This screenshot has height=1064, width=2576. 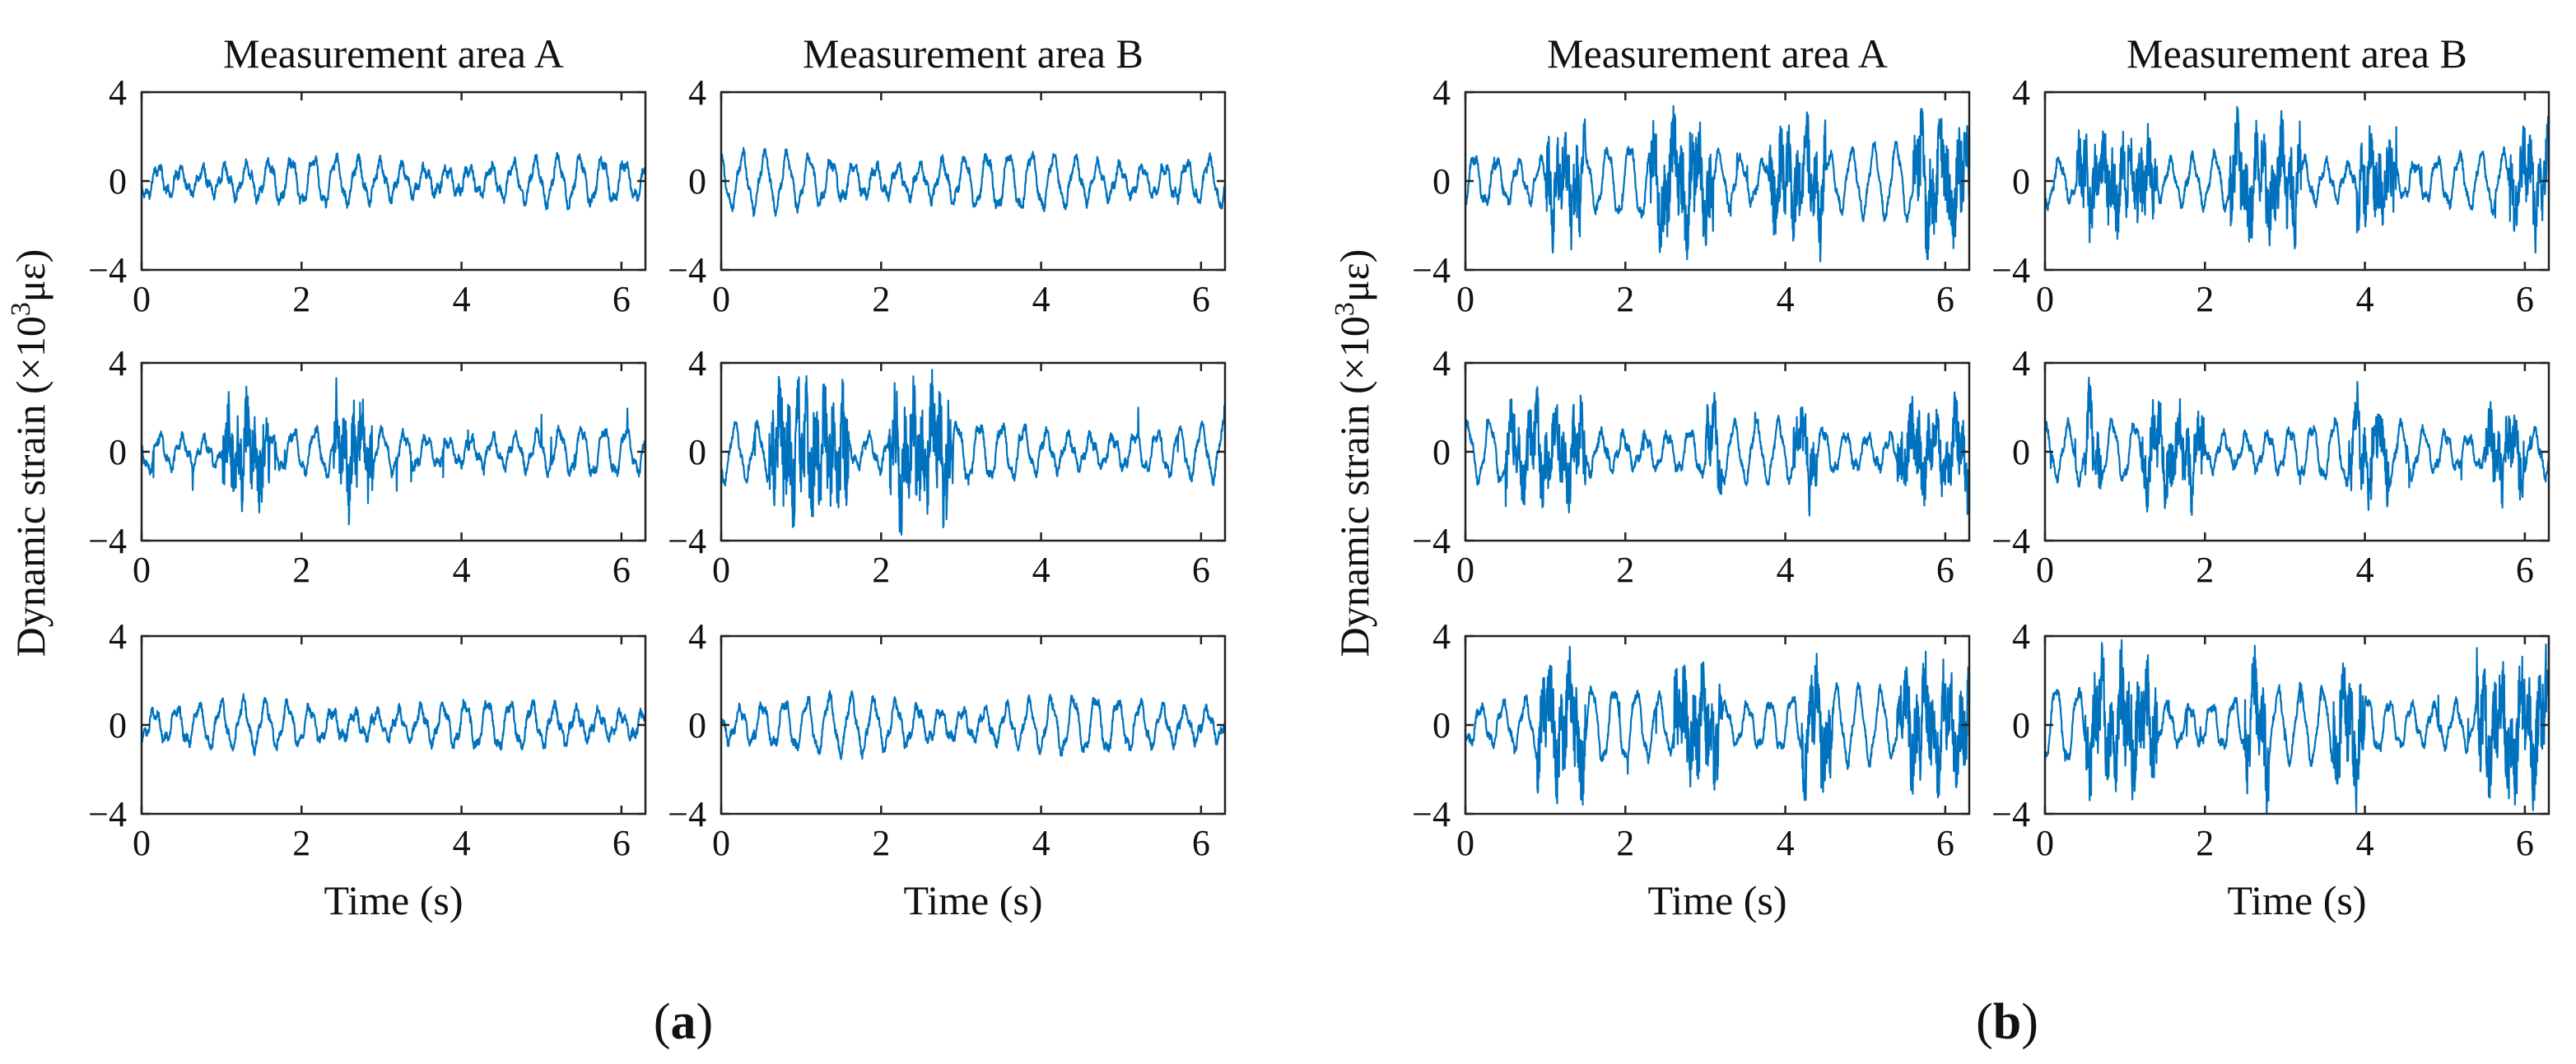 I want to click on column-title: Measurement area B, so click(x=2296, y=53).